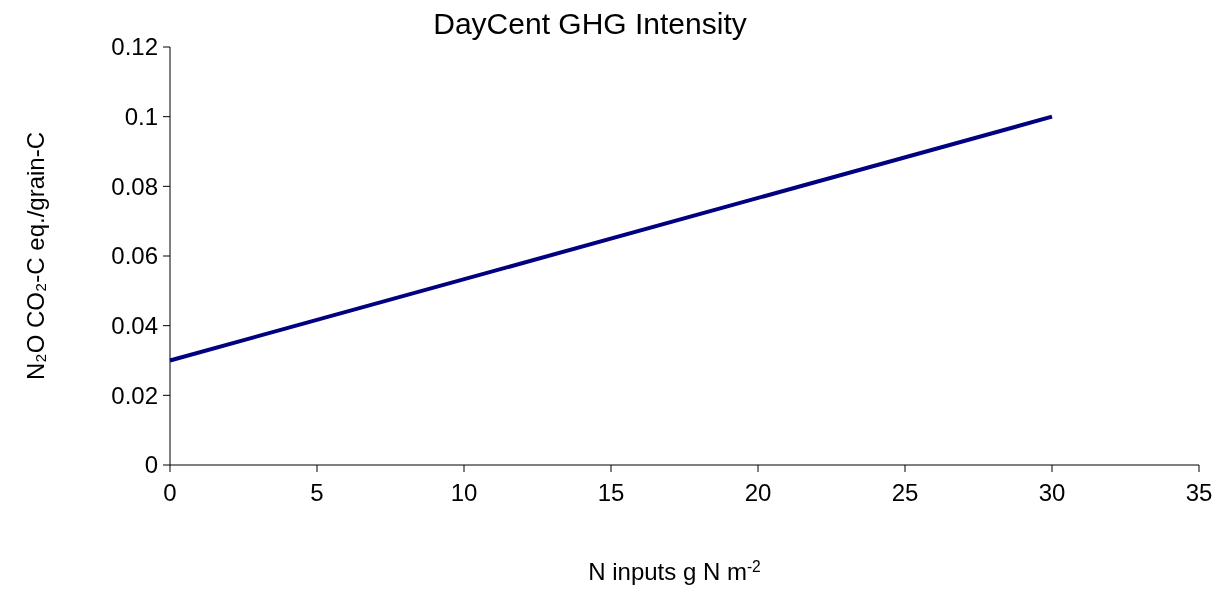 Image resolution: width=1223 pixels, height=616 pixels. Describe the element at coordinates (151, 465) in the screenshot. I see `y-tick-label: 0` at that location.